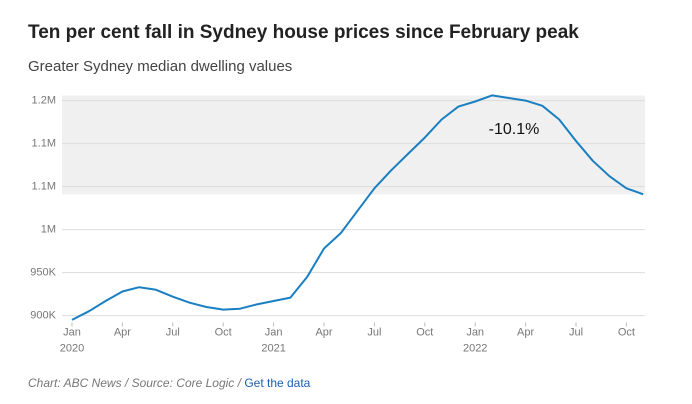 Image resolution: width=692 pixels, height=404 pixels. What do you see at coordinates (43, 316) in the screenshot?
I see `y-tick-label: 900K` at bounding box center [43, 316].